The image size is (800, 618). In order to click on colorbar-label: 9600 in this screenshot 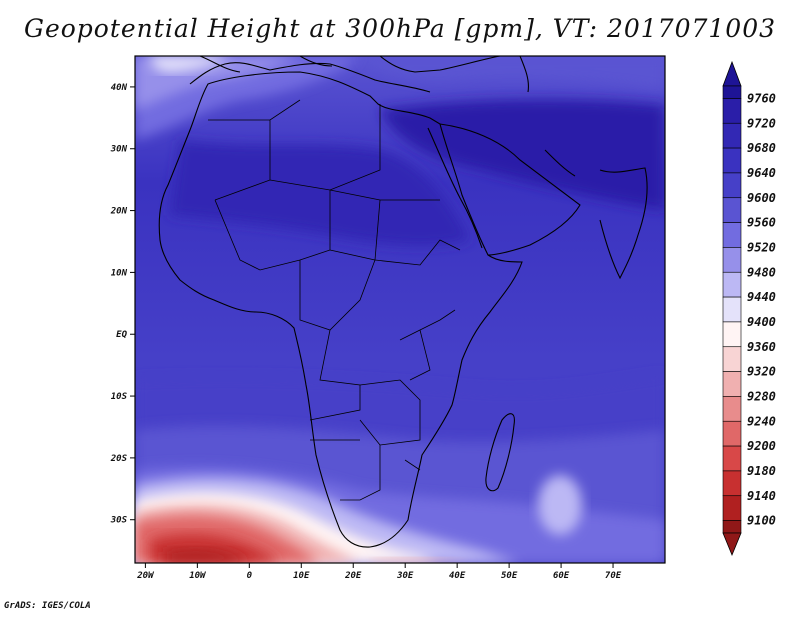, I will do `click(761, 198)`.